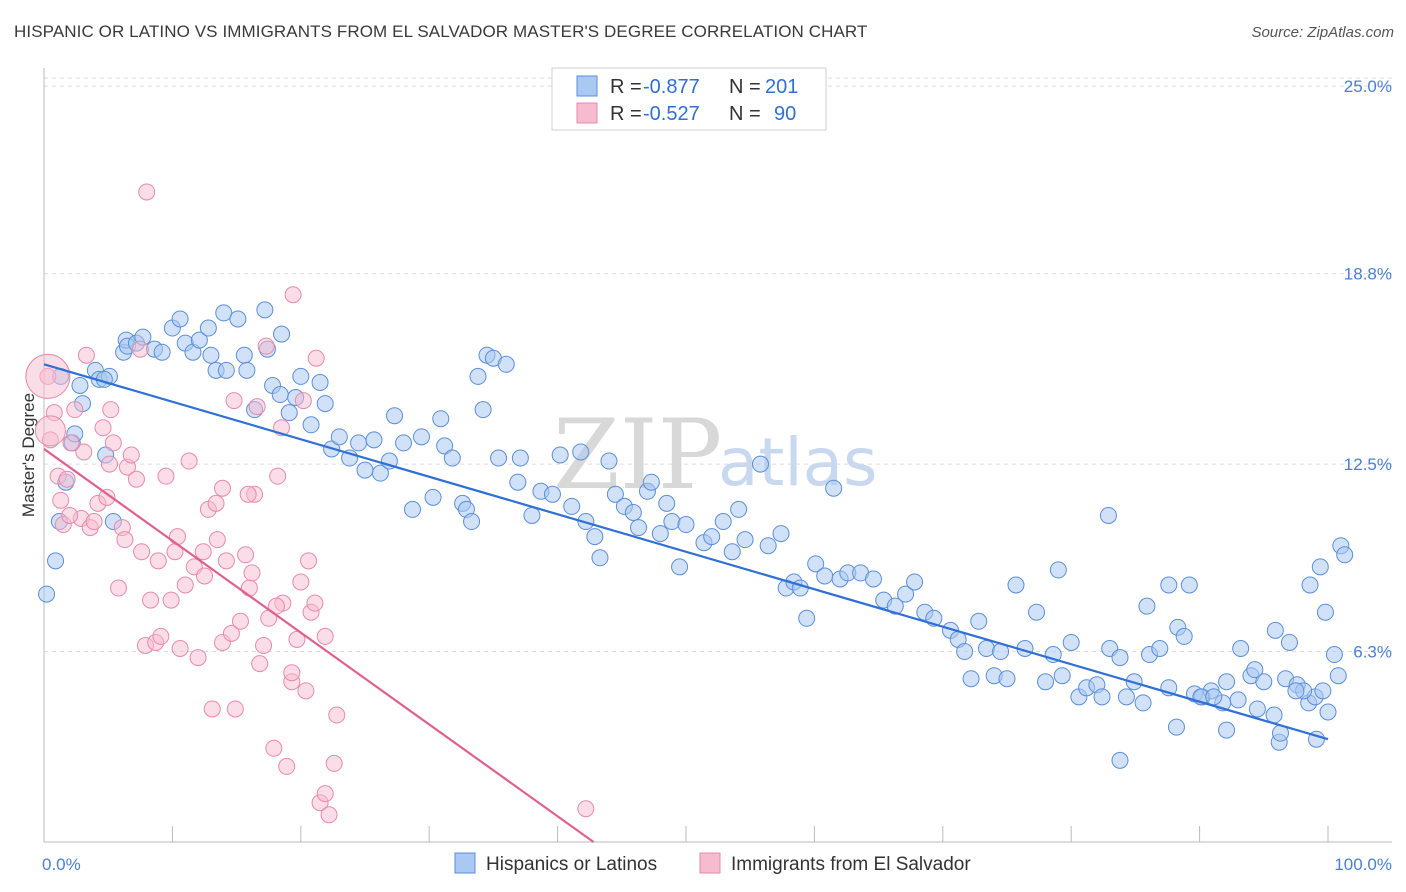  What do you see at coordinates (745, 114) in the screenshot?
I see `legend-n-label-2: N =` at bounding box center [745, 114].